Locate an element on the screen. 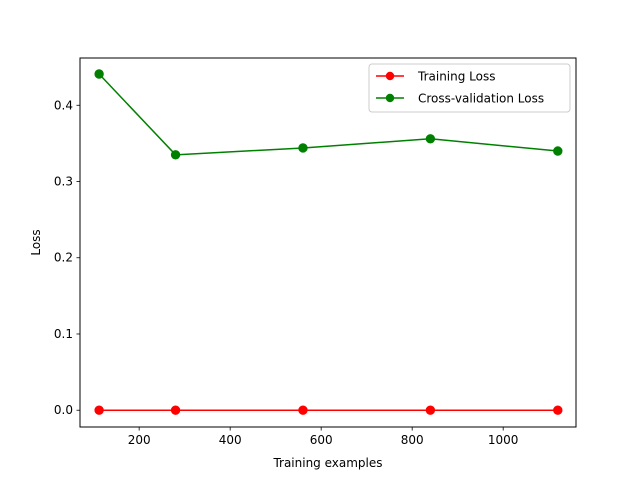 Image resolution: width=640 pixels, height=480 pixels. y-tick-label: 0.1 is located at coordinates (63, 334).